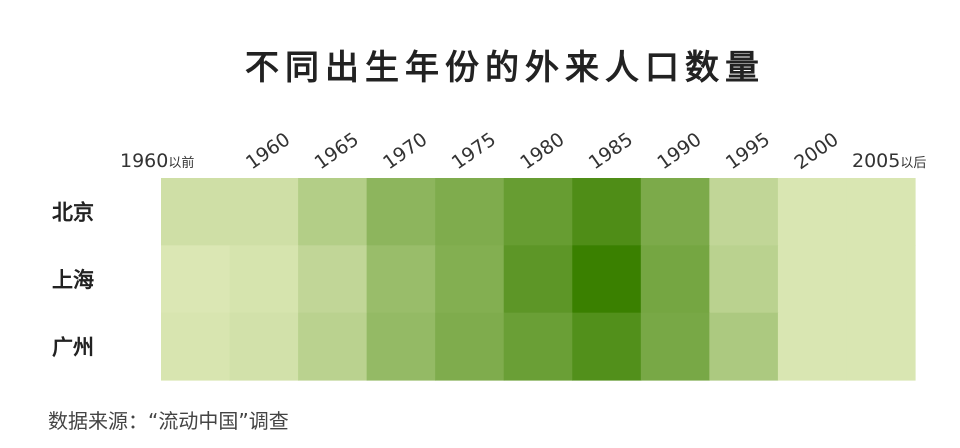  I want to click on x-tick-label: 2000, so click(816, 151).